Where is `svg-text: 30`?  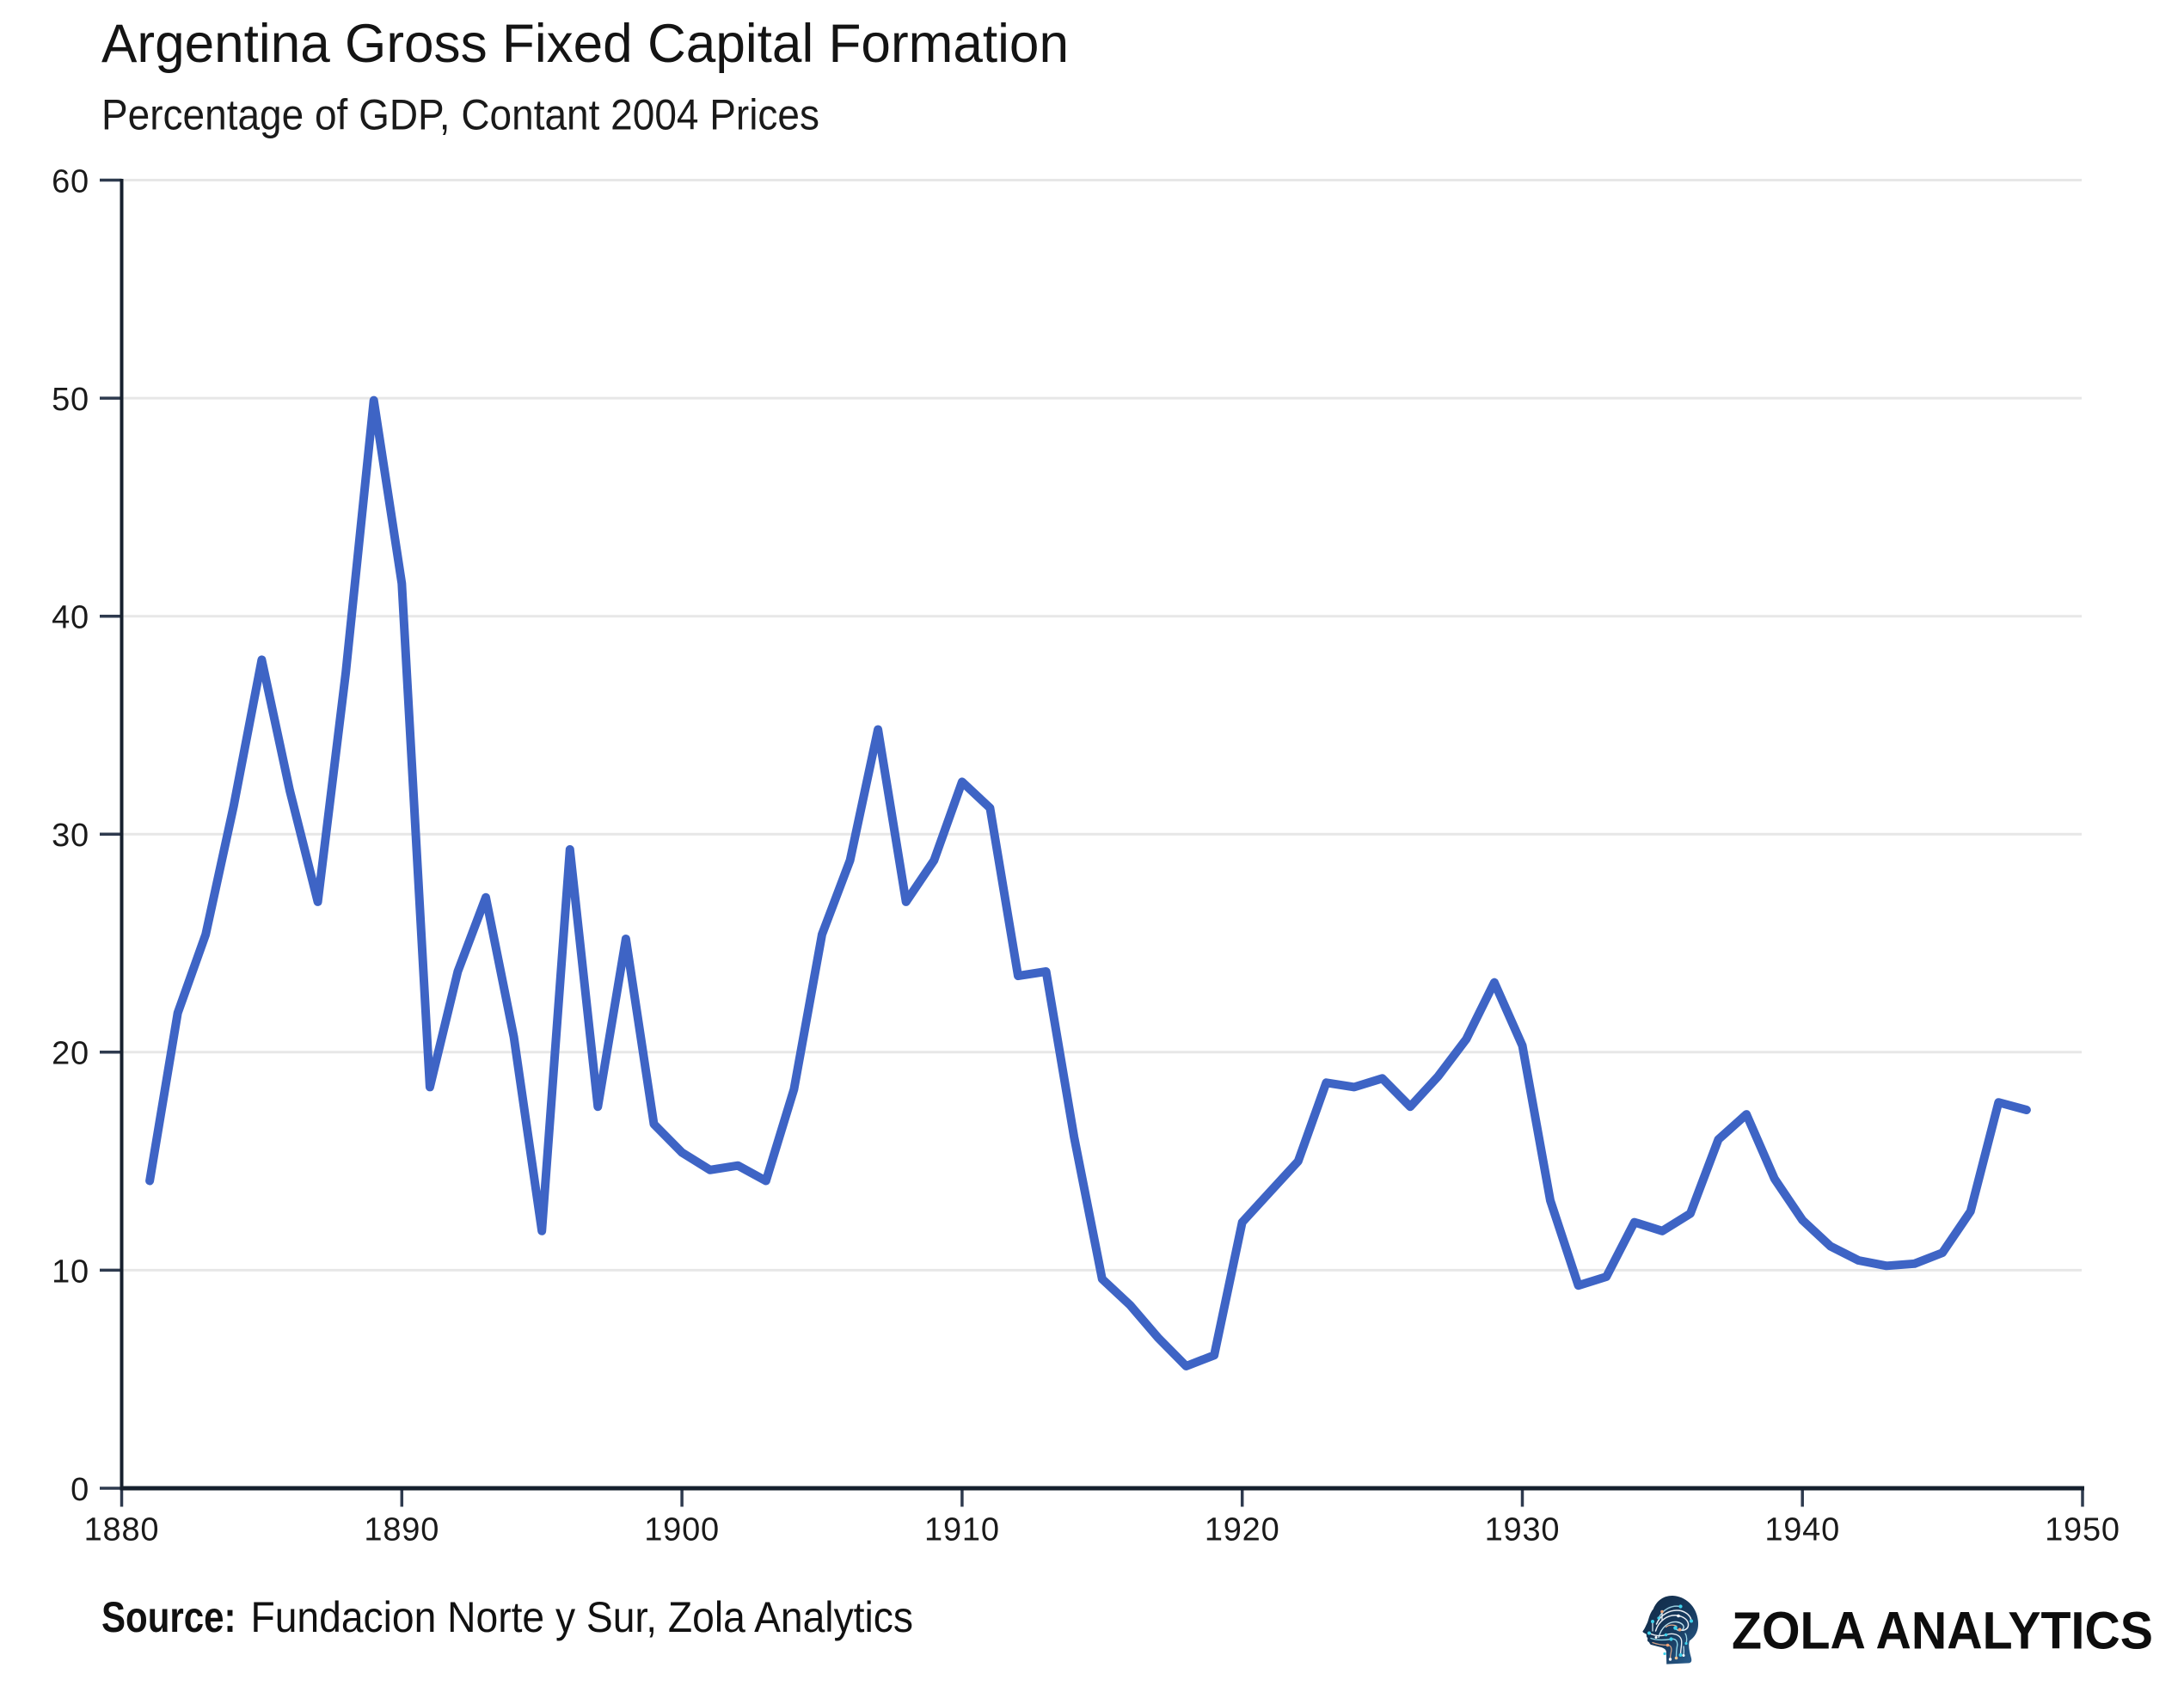
svg-text: 30 is located at coordinates (70, 836).